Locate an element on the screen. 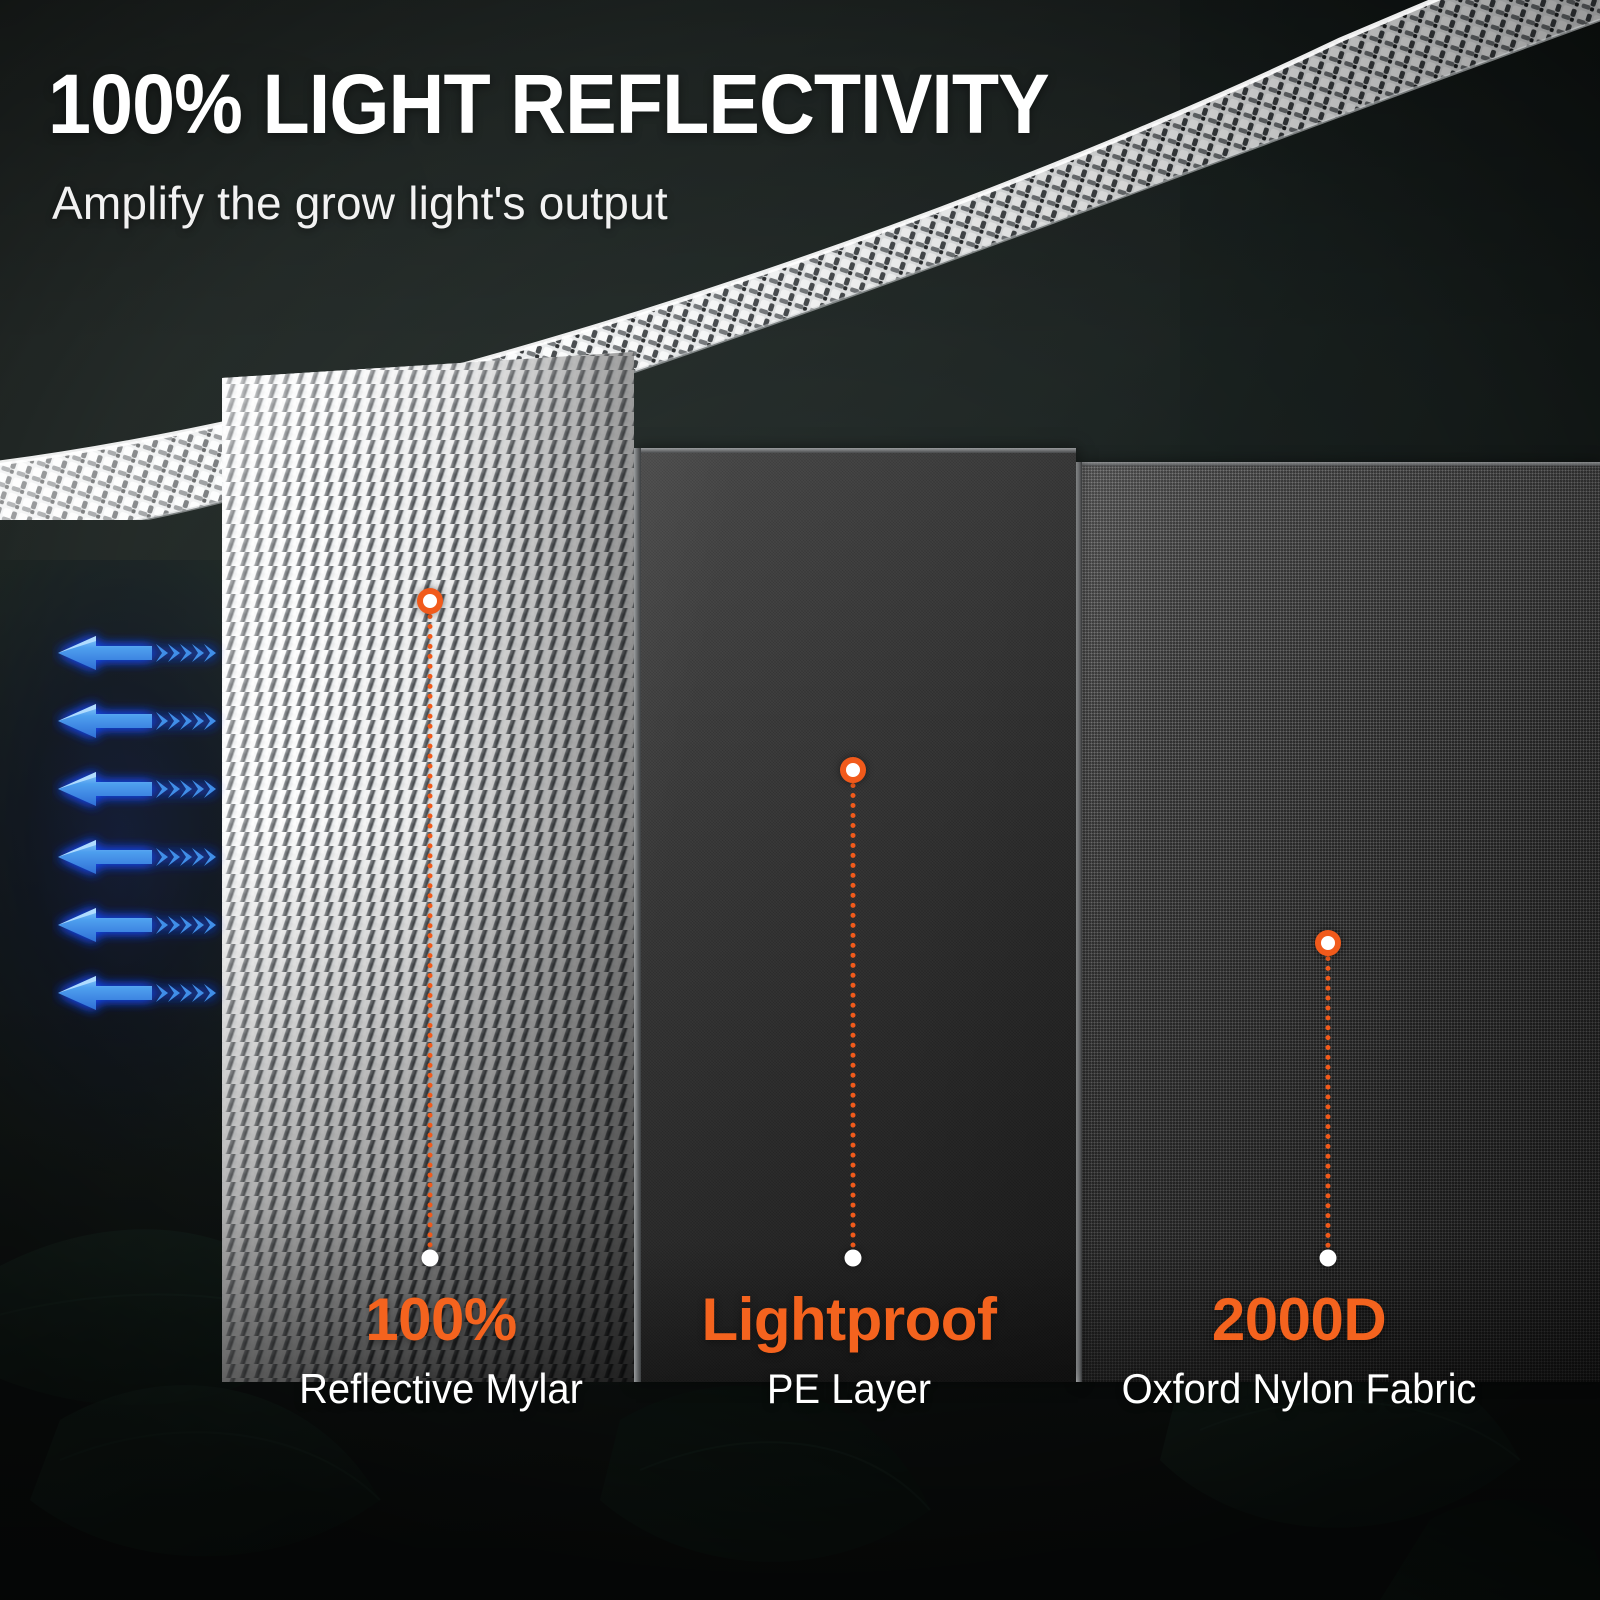 The height and width of the screenshot is (1600, 1600). marker-dot-nylon is located at coordinates (1328, 943).